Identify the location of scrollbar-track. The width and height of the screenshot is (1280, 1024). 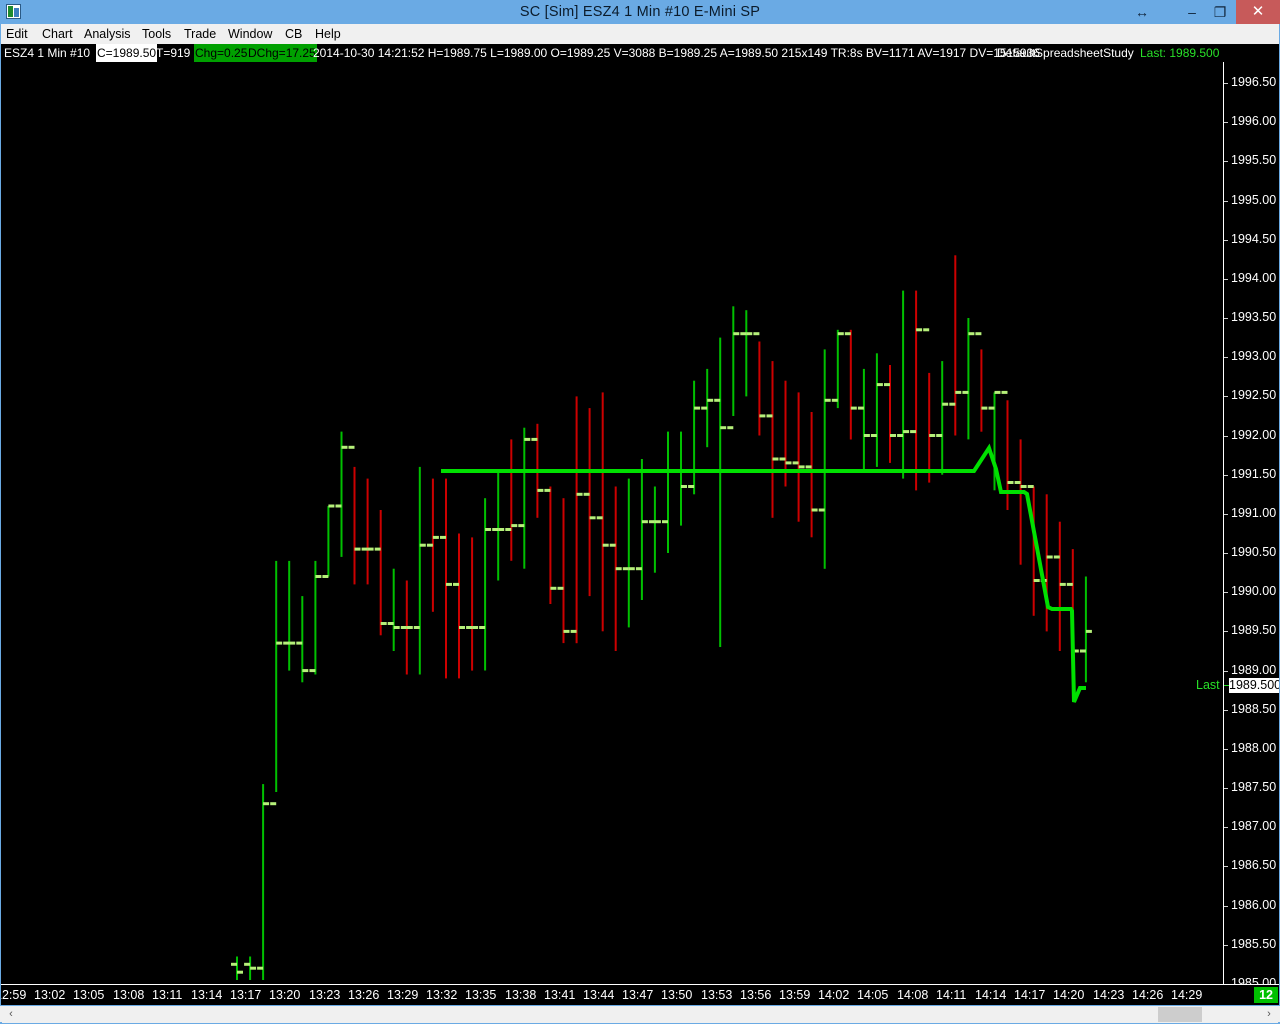
(640, 1014).